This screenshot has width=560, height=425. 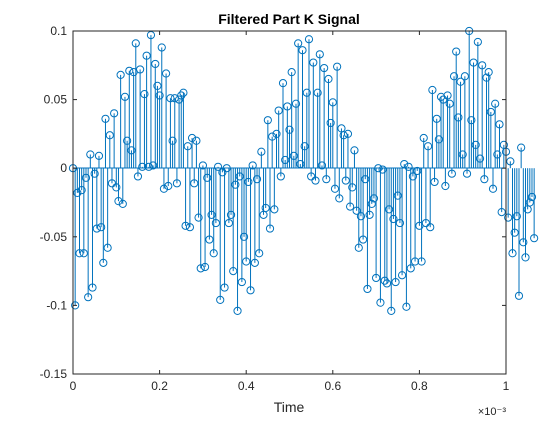 What do you see at coordinates (289, 19) in the screenshot?
I see `chart-title: Filtered Part K Signal` at bounding box center [289, 19].